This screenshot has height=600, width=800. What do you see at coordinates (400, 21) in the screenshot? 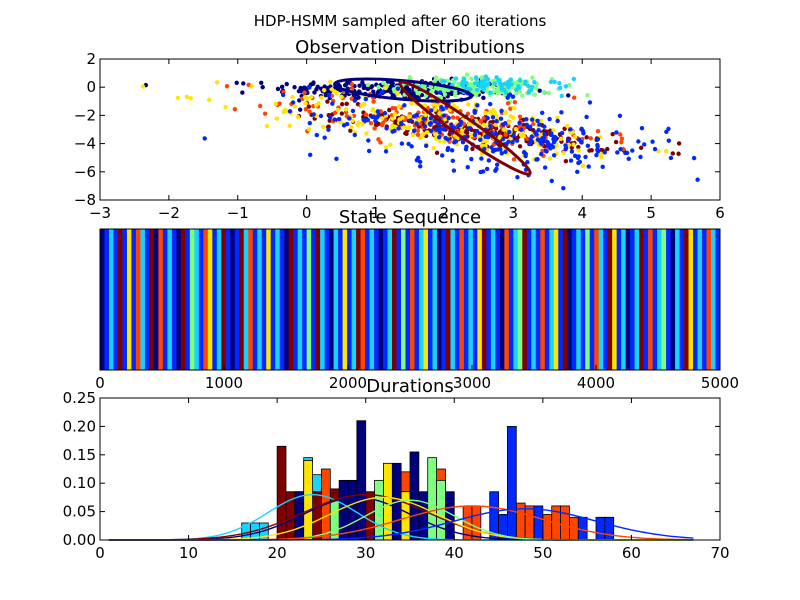
I see `figure-suptitle: HDP-HSMM sampled after 60 iterations` at bounding box center [400, 21].